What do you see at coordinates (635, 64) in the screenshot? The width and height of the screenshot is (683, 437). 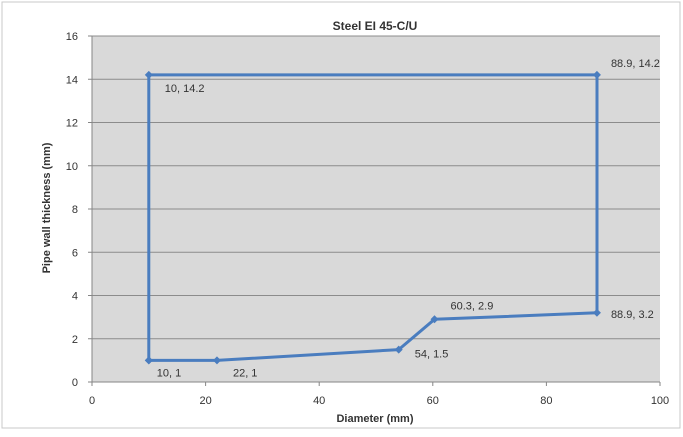 I see `data-label: 88.9, 14.2` at bounding box center [635, 64].